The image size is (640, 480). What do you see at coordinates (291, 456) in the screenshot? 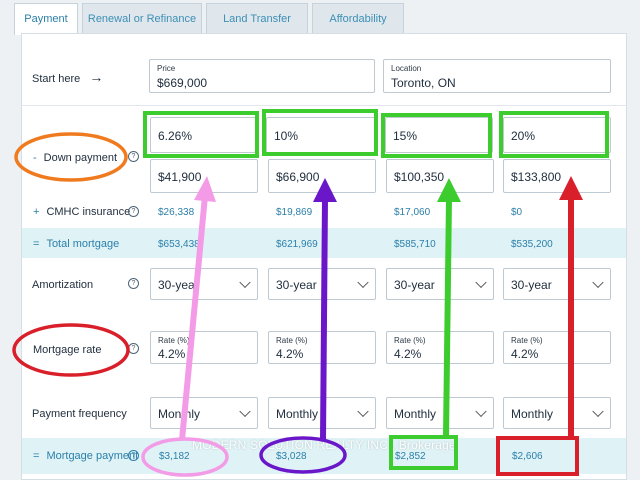
I see `mortgage-payment-value: $3,028` at bounding box center [291, 456].